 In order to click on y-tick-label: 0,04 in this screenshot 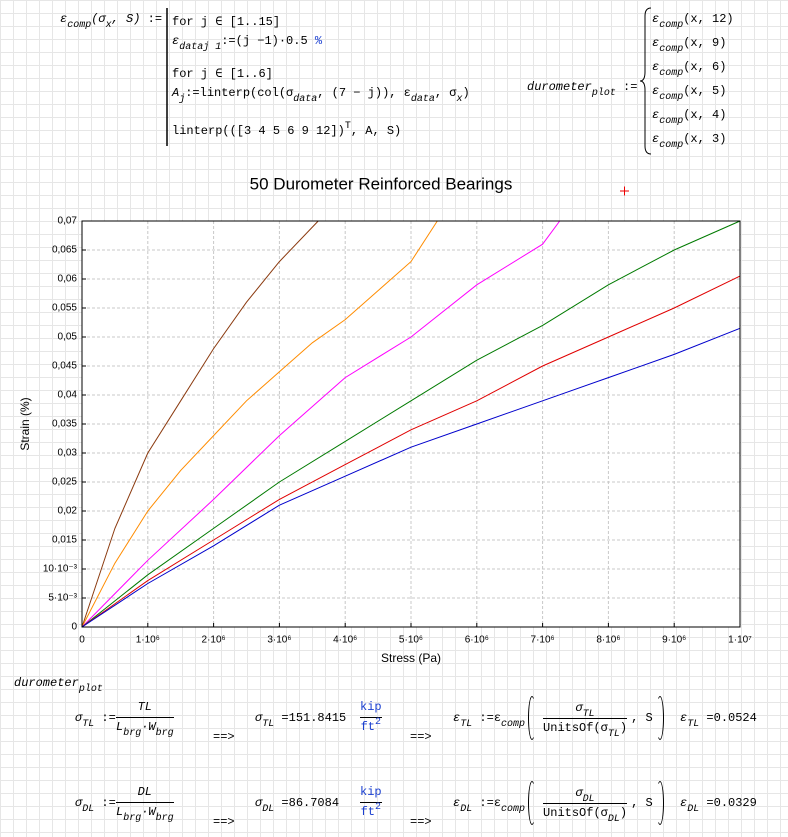, I will do `click(68, 395)`.